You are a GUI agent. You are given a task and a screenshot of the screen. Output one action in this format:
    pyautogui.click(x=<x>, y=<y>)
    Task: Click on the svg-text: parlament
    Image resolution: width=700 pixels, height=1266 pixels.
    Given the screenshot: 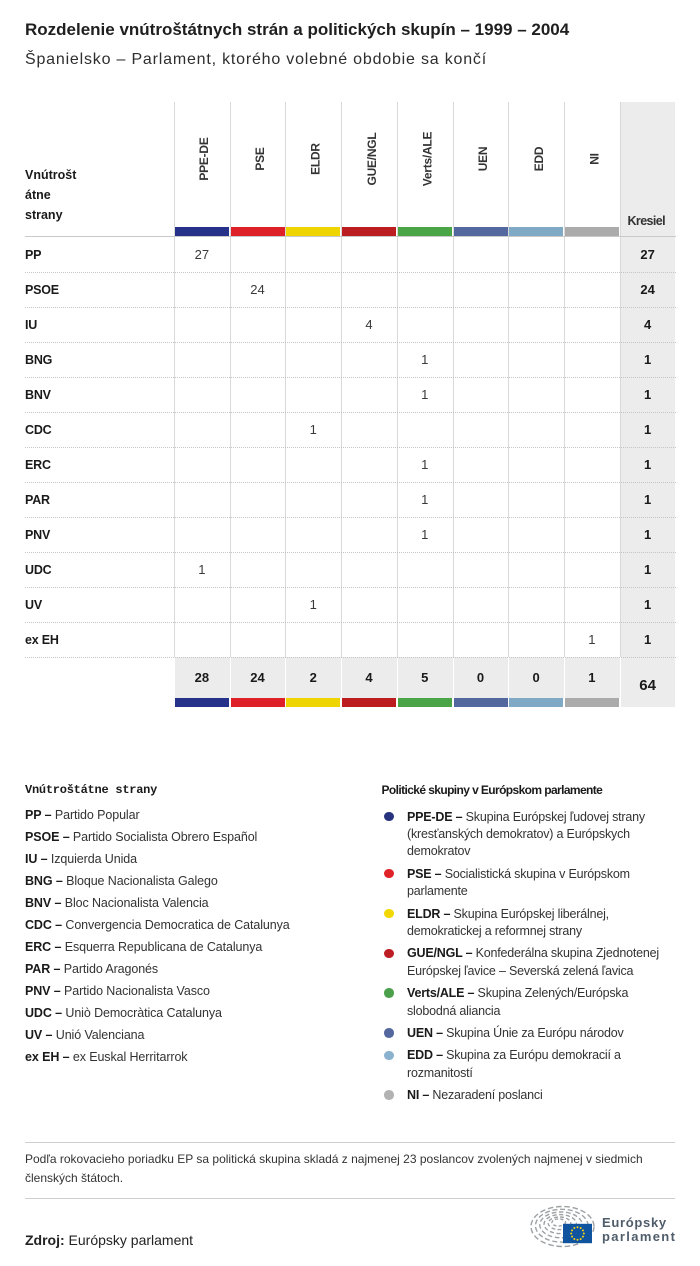 What is the action you would take?
    pyautogui.click(x=639, y=1236)
    